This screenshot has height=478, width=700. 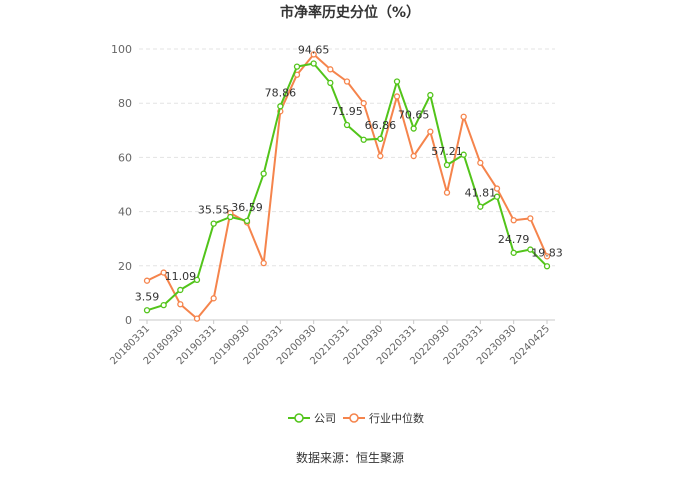 What do you see at coordinates (396, 418) in the screenshot?
I see `legend-label: 行业中位数` at bounding box center [396, 418].